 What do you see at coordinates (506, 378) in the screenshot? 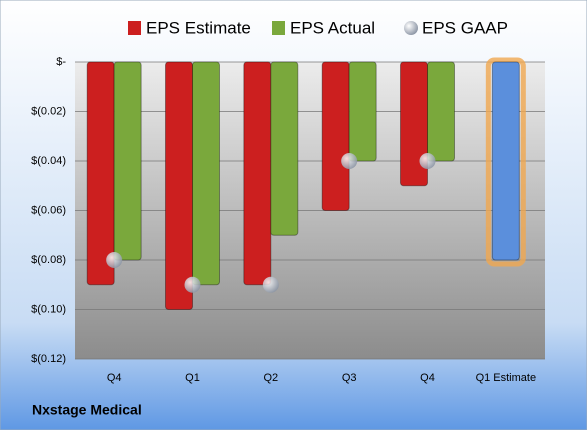
I see `x-tick-label: Q1 Estimate` at bounding box center [506, 378].